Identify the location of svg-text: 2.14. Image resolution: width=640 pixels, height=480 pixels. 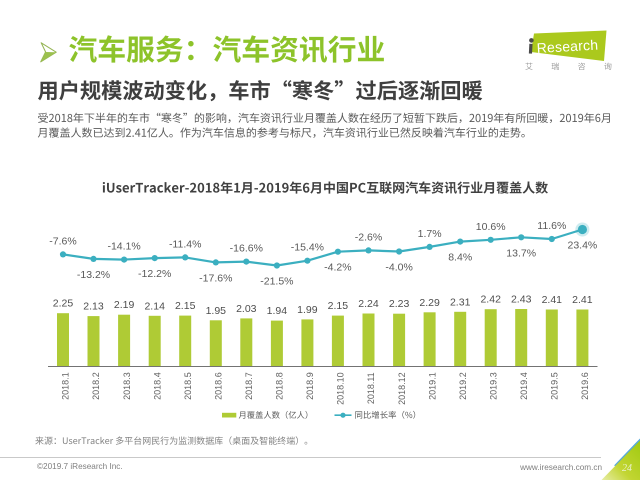
(154, 306).